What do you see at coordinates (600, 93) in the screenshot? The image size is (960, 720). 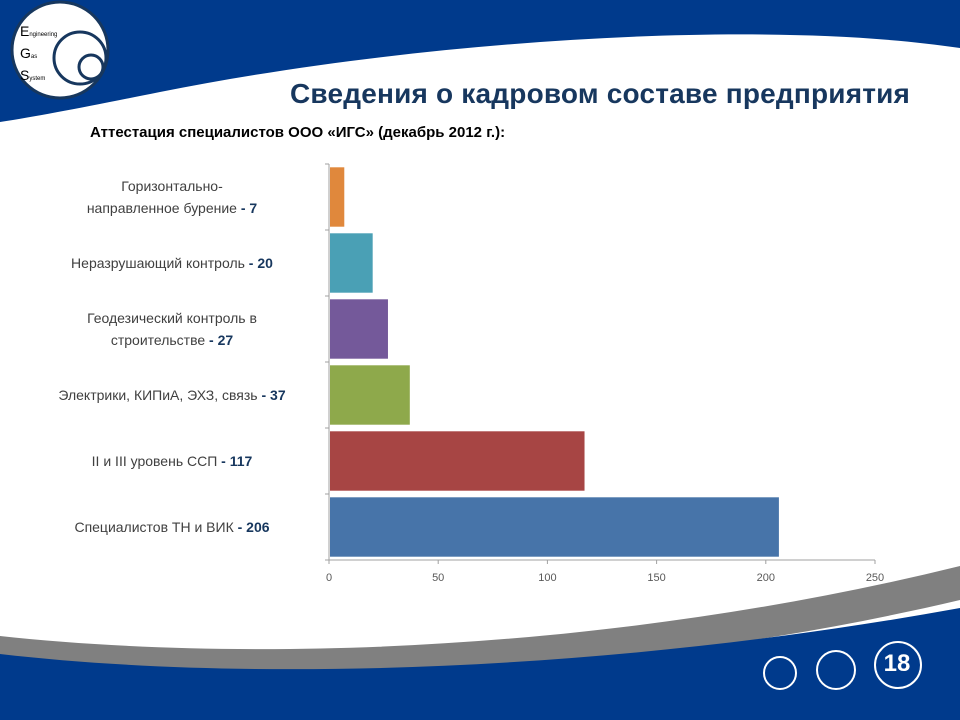 I see `slide-title: Сведения о кадровом составе предприятия` at bounding box center [600, 93].